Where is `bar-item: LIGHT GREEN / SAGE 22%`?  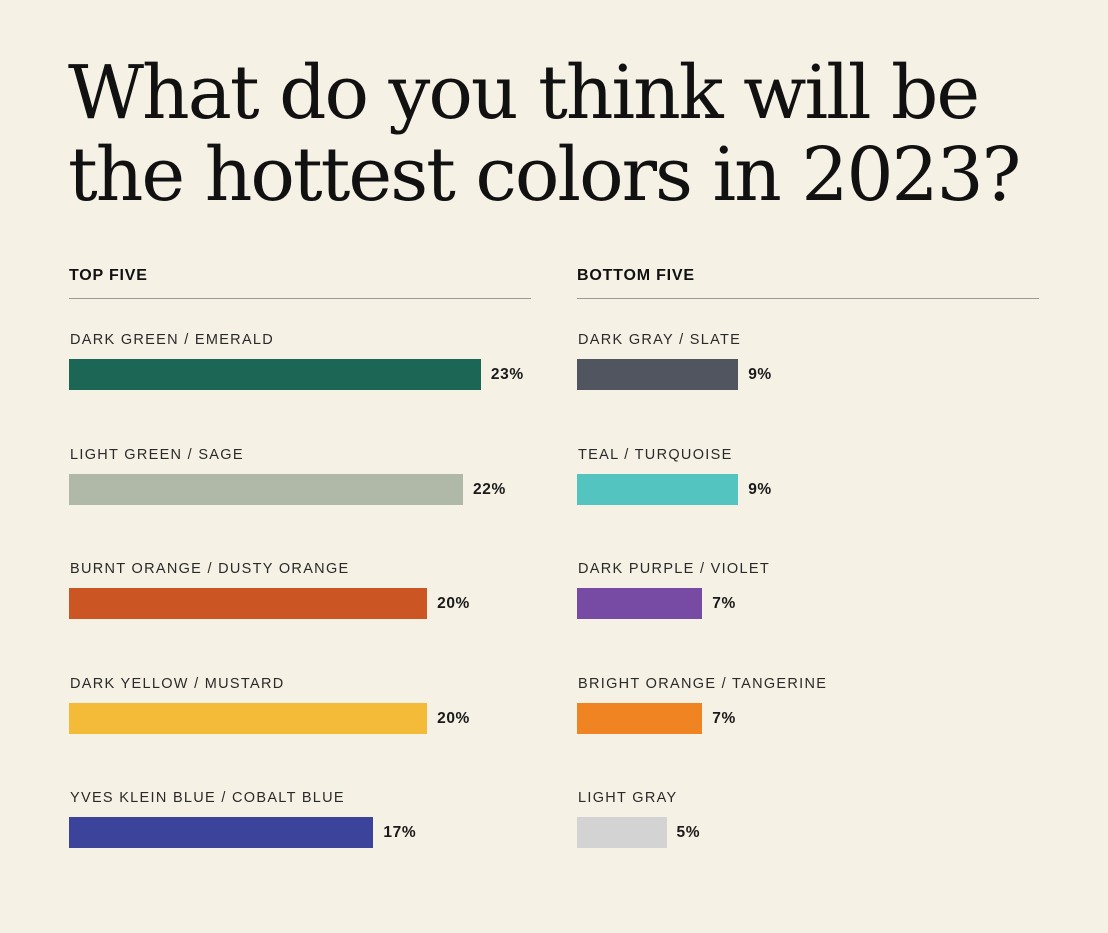 bar-item: LIGHT GREEN / SAGE 22% is located at coordinates (300, 478).